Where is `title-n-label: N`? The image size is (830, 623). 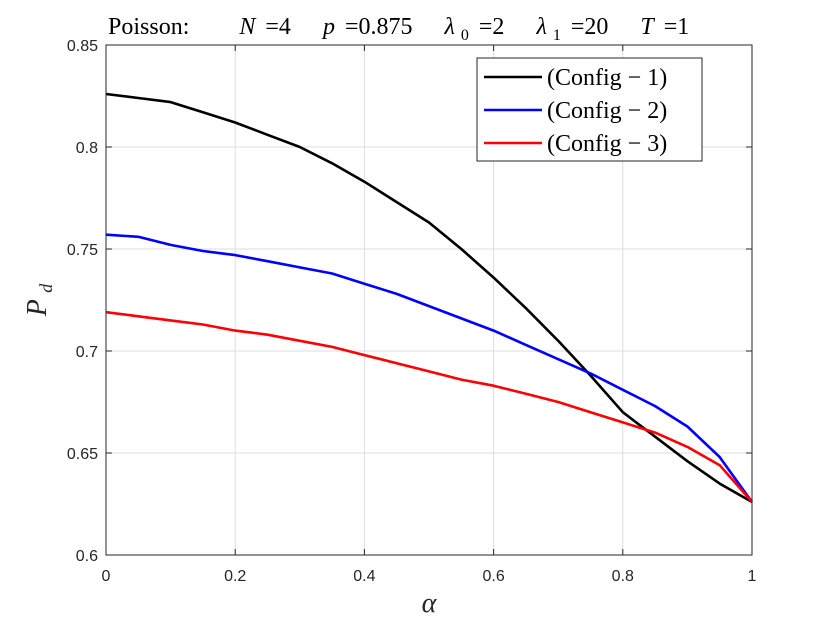
title-n-label: N is located at coordinates (247, 27).